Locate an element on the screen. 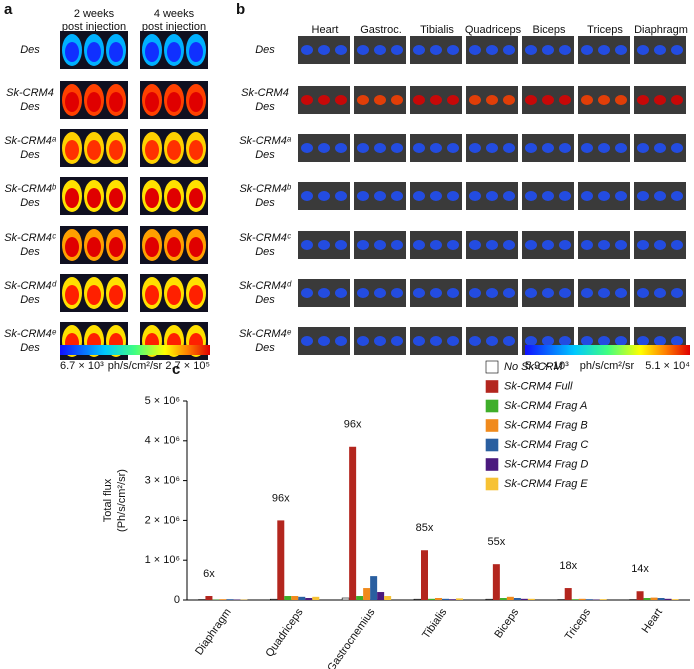  colorbar-label: 2.7 × 10⁵ is located at coordinates (187, 366).